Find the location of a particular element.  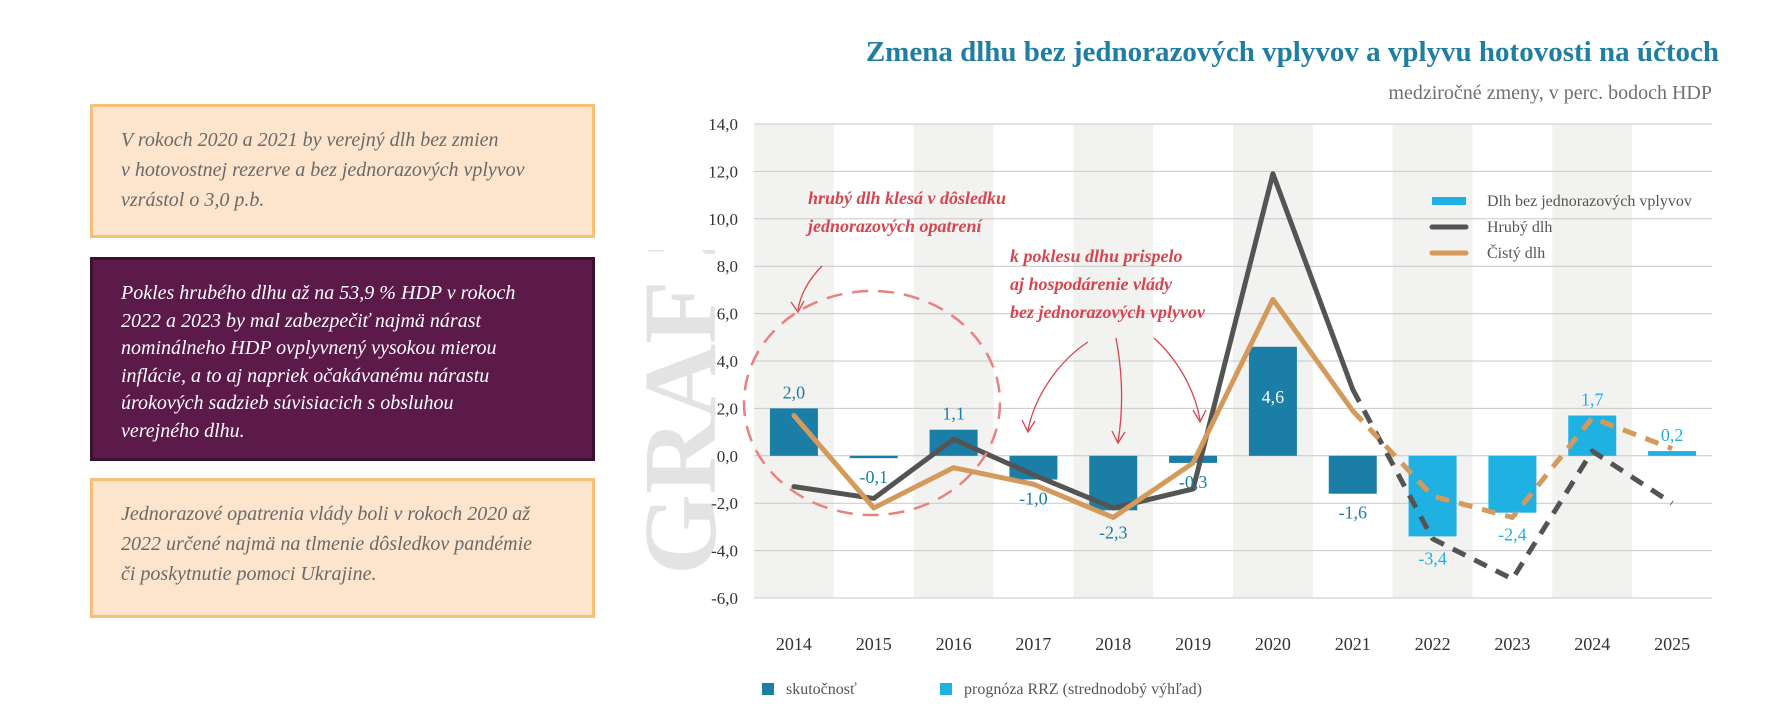

y-tick-label: -2,0 is located at coordinates (724, 503).